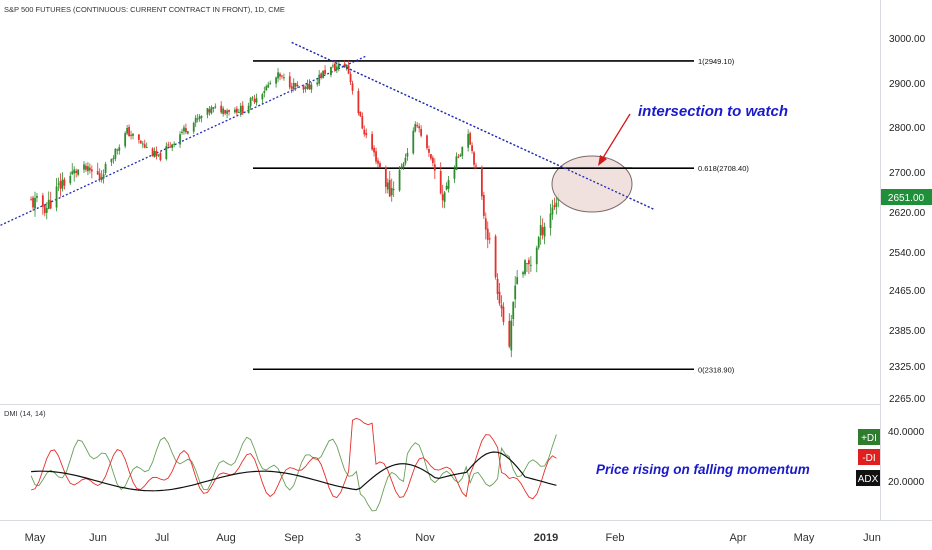 The image size is (932, 550). What do you see at coordinates (868, 458) in the screenshot?
I see `minus-di-label: -DI` at bounding box center [868, 458].